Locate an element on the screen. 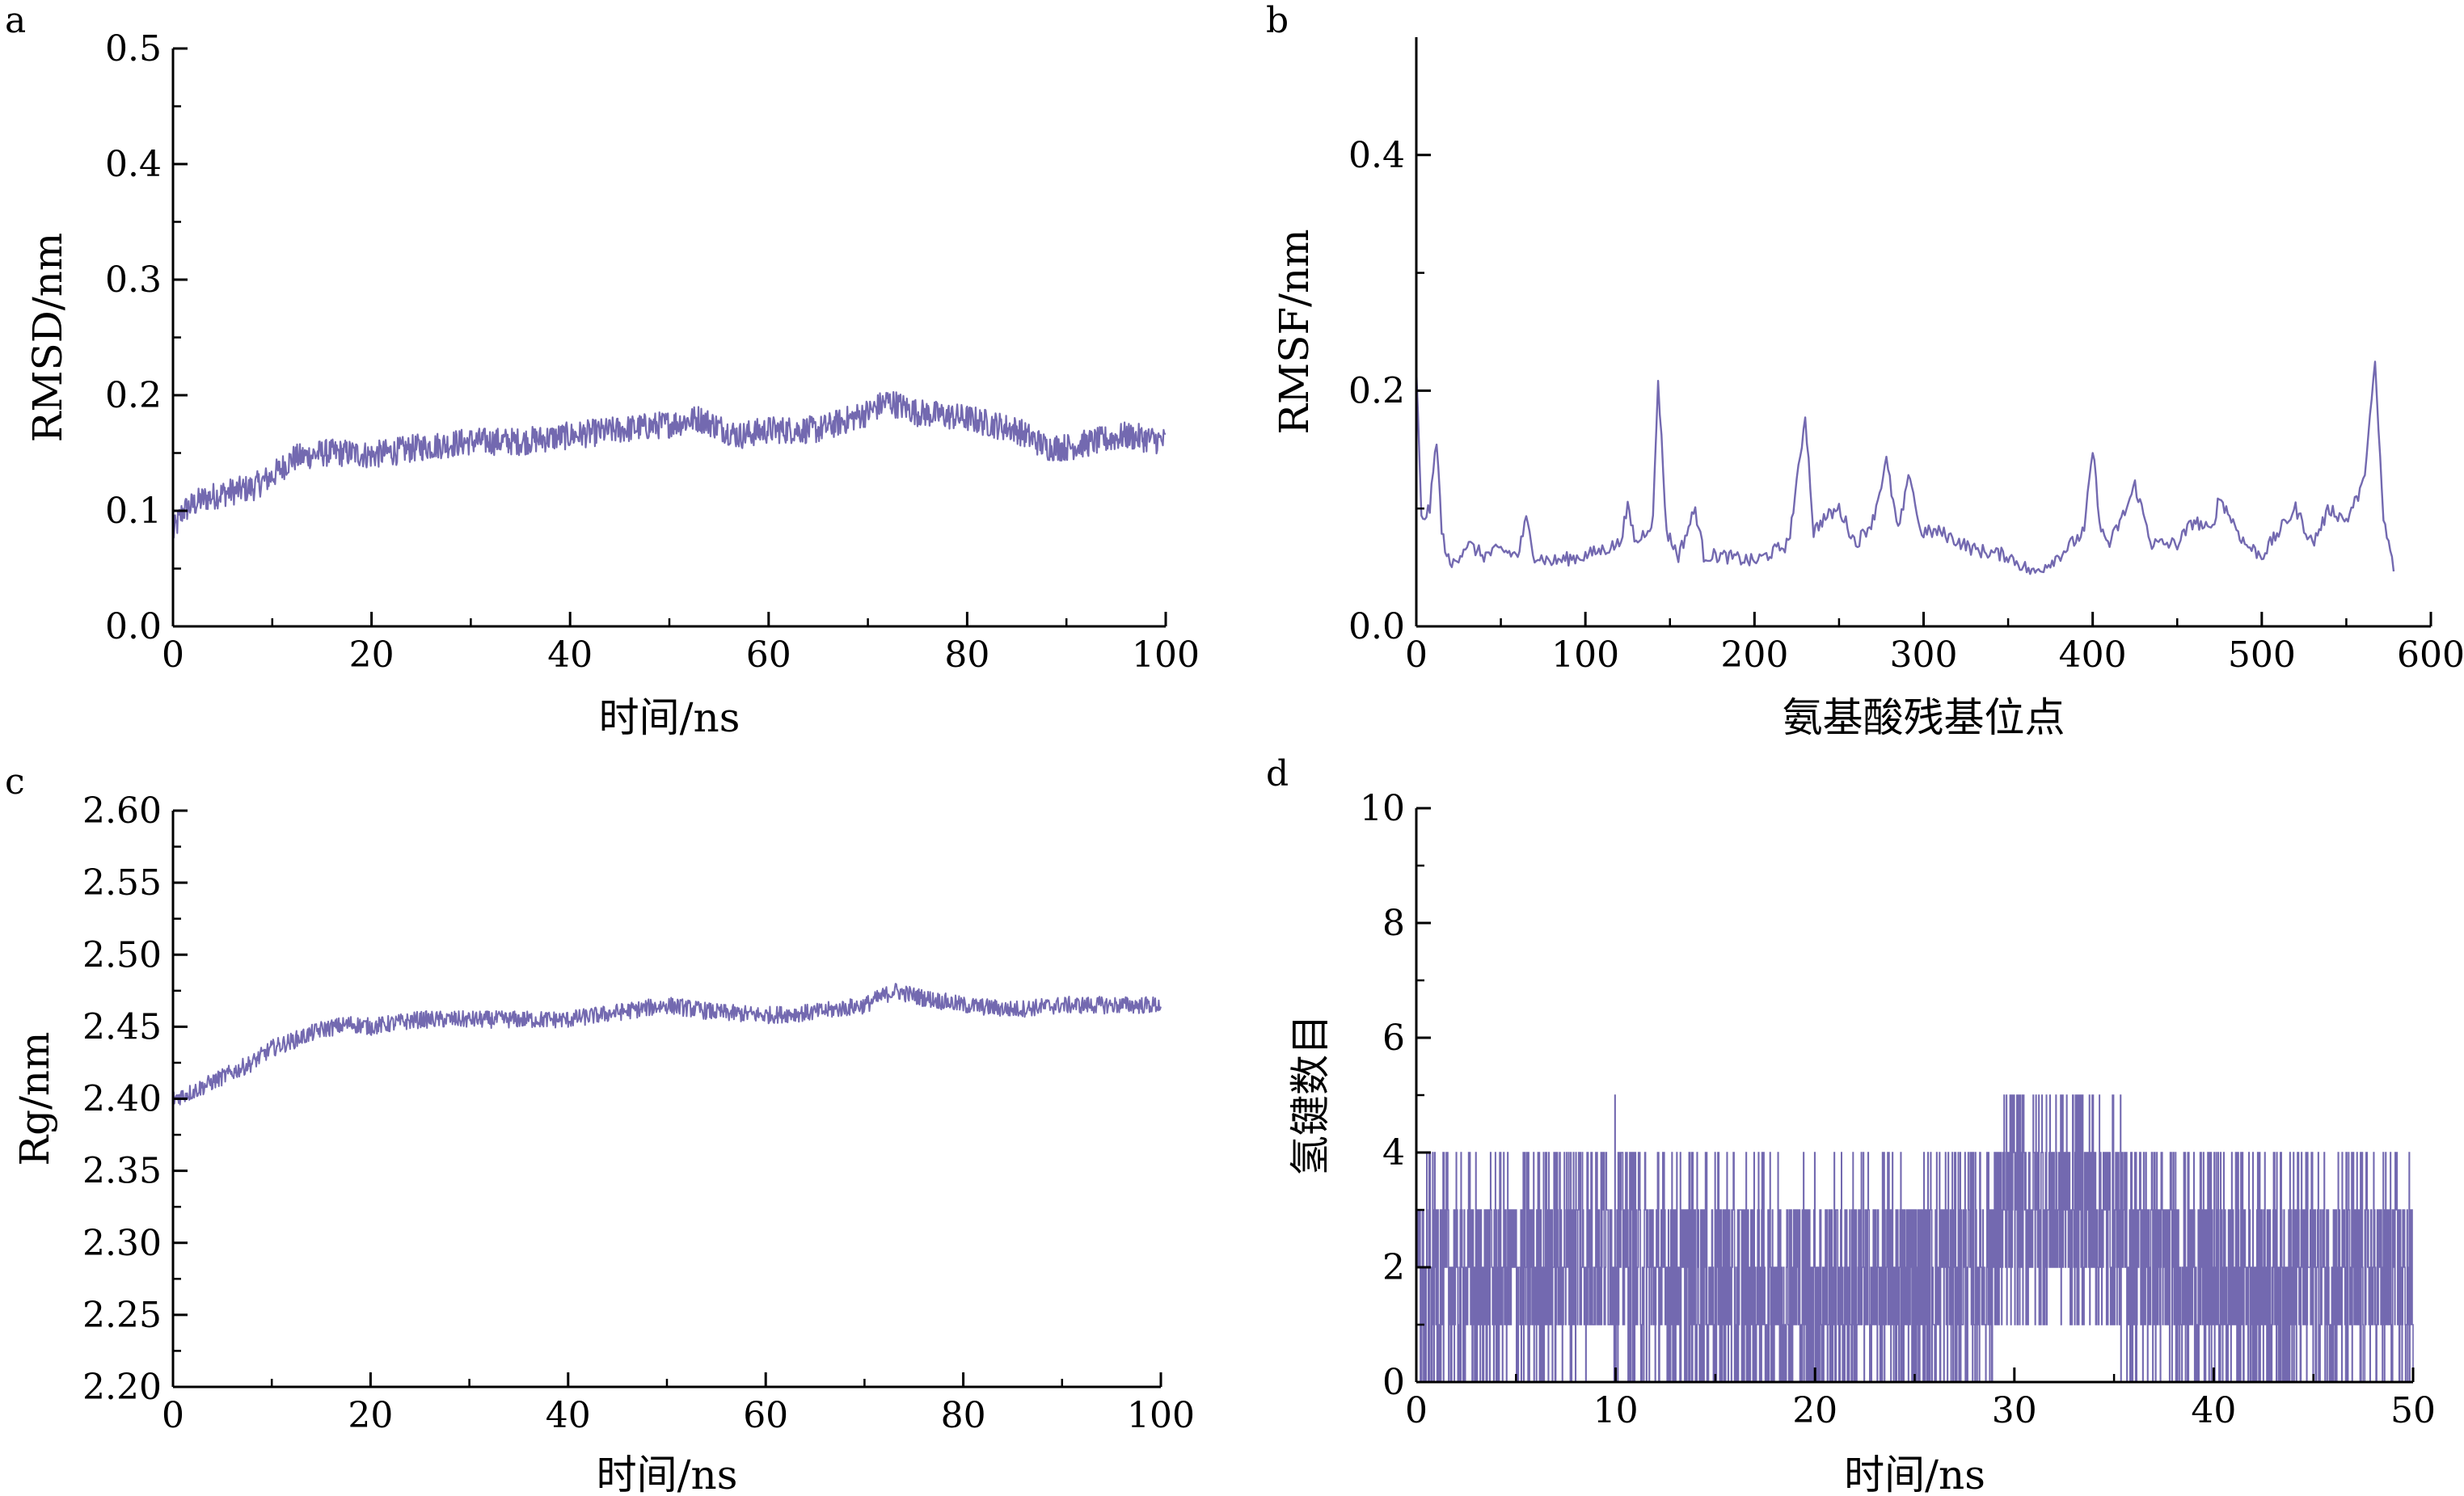  y-axis-label: RMSD/nm is located at coordinates (48, 338).